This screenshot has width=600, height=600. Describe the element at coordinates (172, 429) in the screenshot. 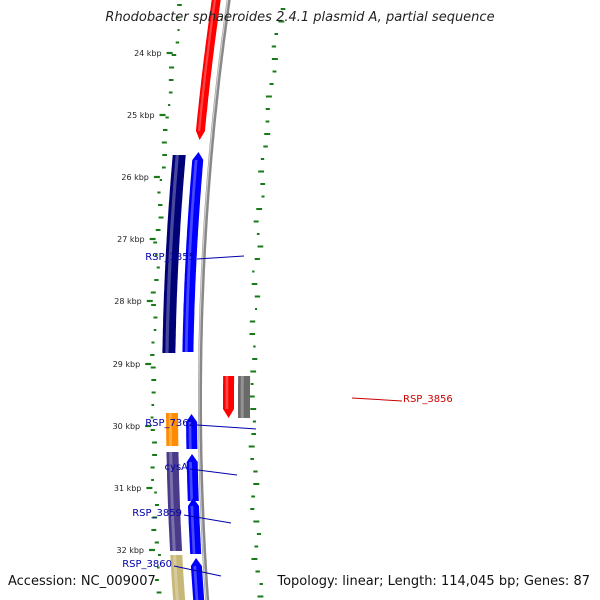

I see `gene-rsp-7362-orange` at that location.